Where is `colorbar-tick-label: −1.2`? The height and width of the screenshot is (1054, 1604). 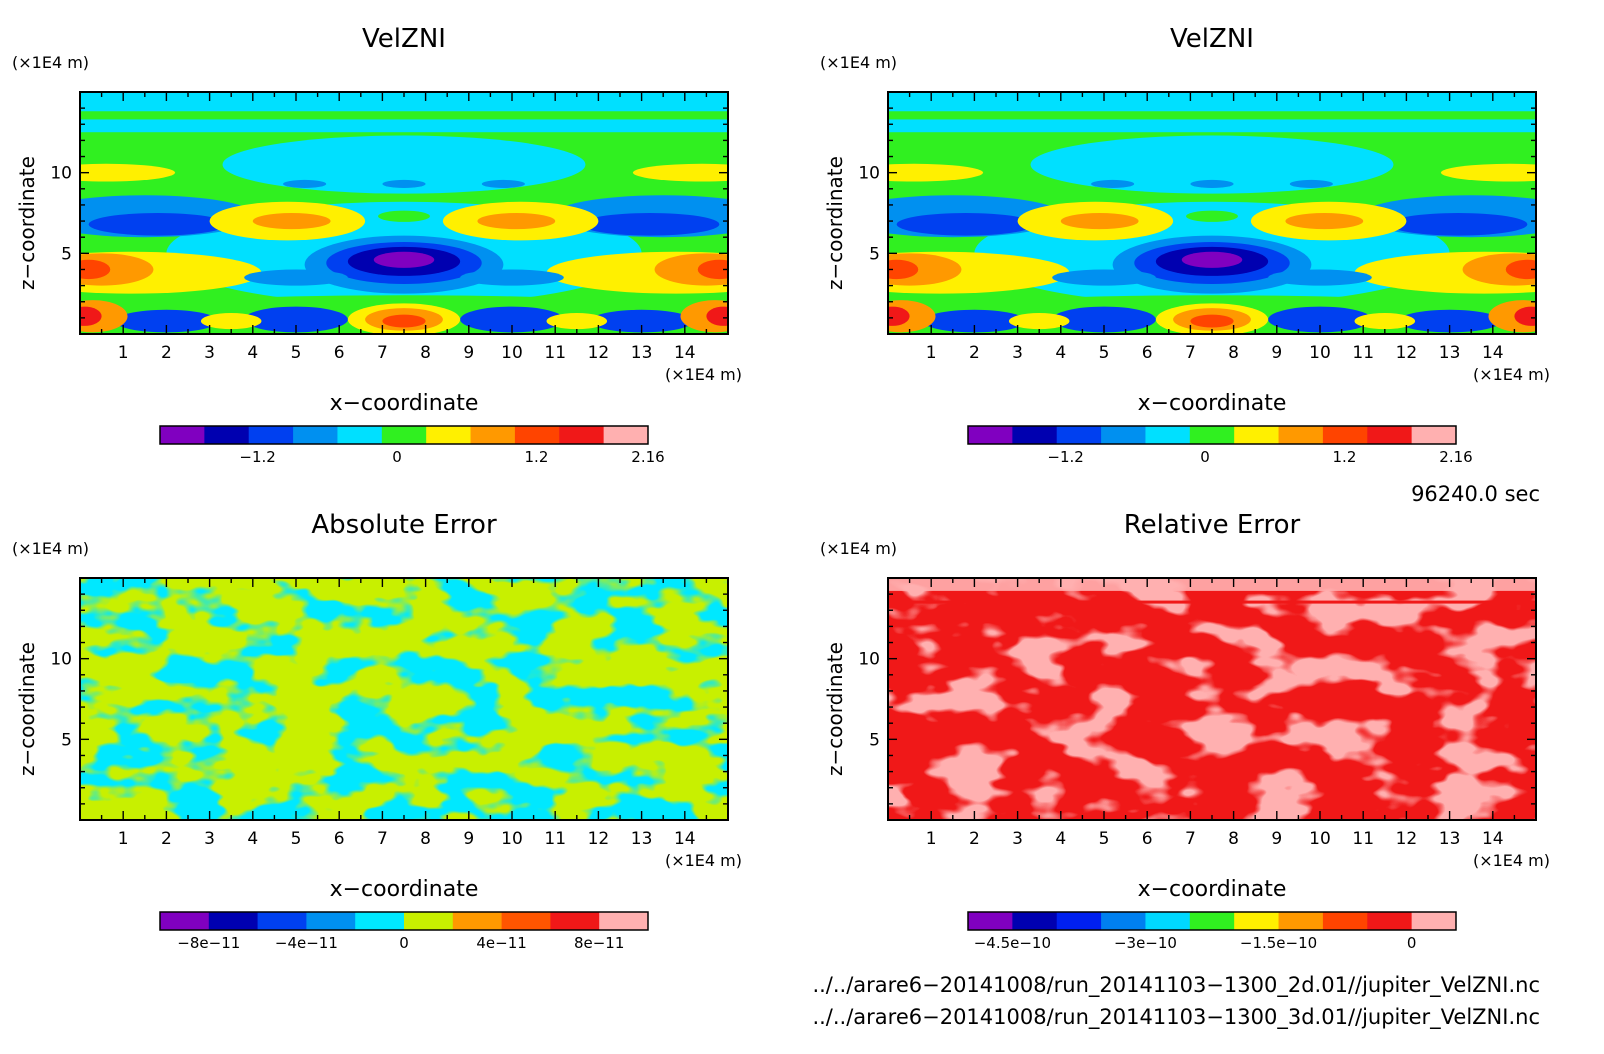 colorbar-tick-label: −1.2 is located at coordinates (1065, 457).